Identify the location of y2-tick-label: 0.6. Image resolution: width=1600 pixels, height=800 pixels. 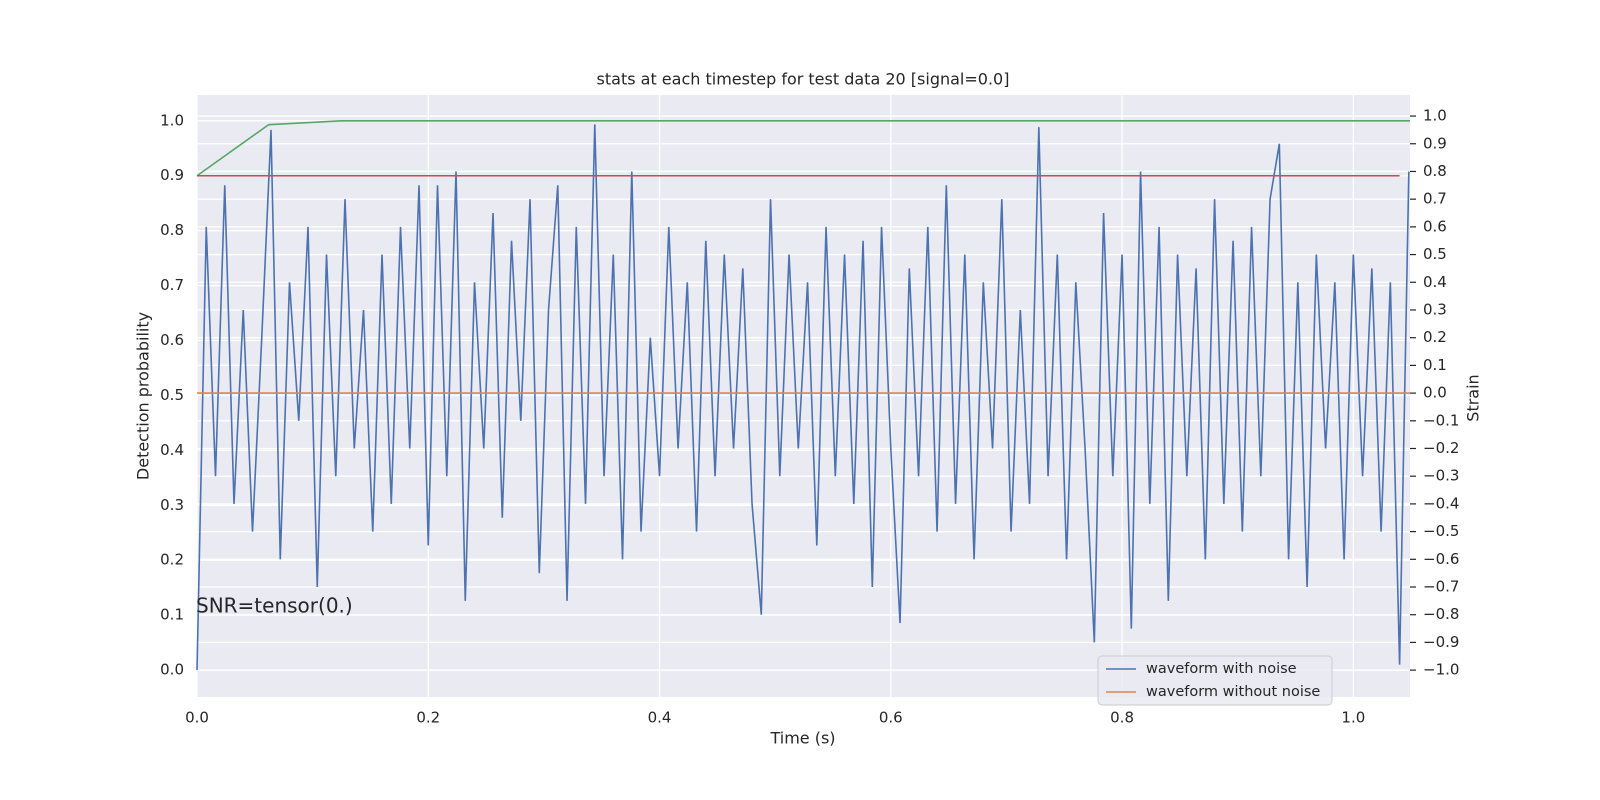
(1435, 226).